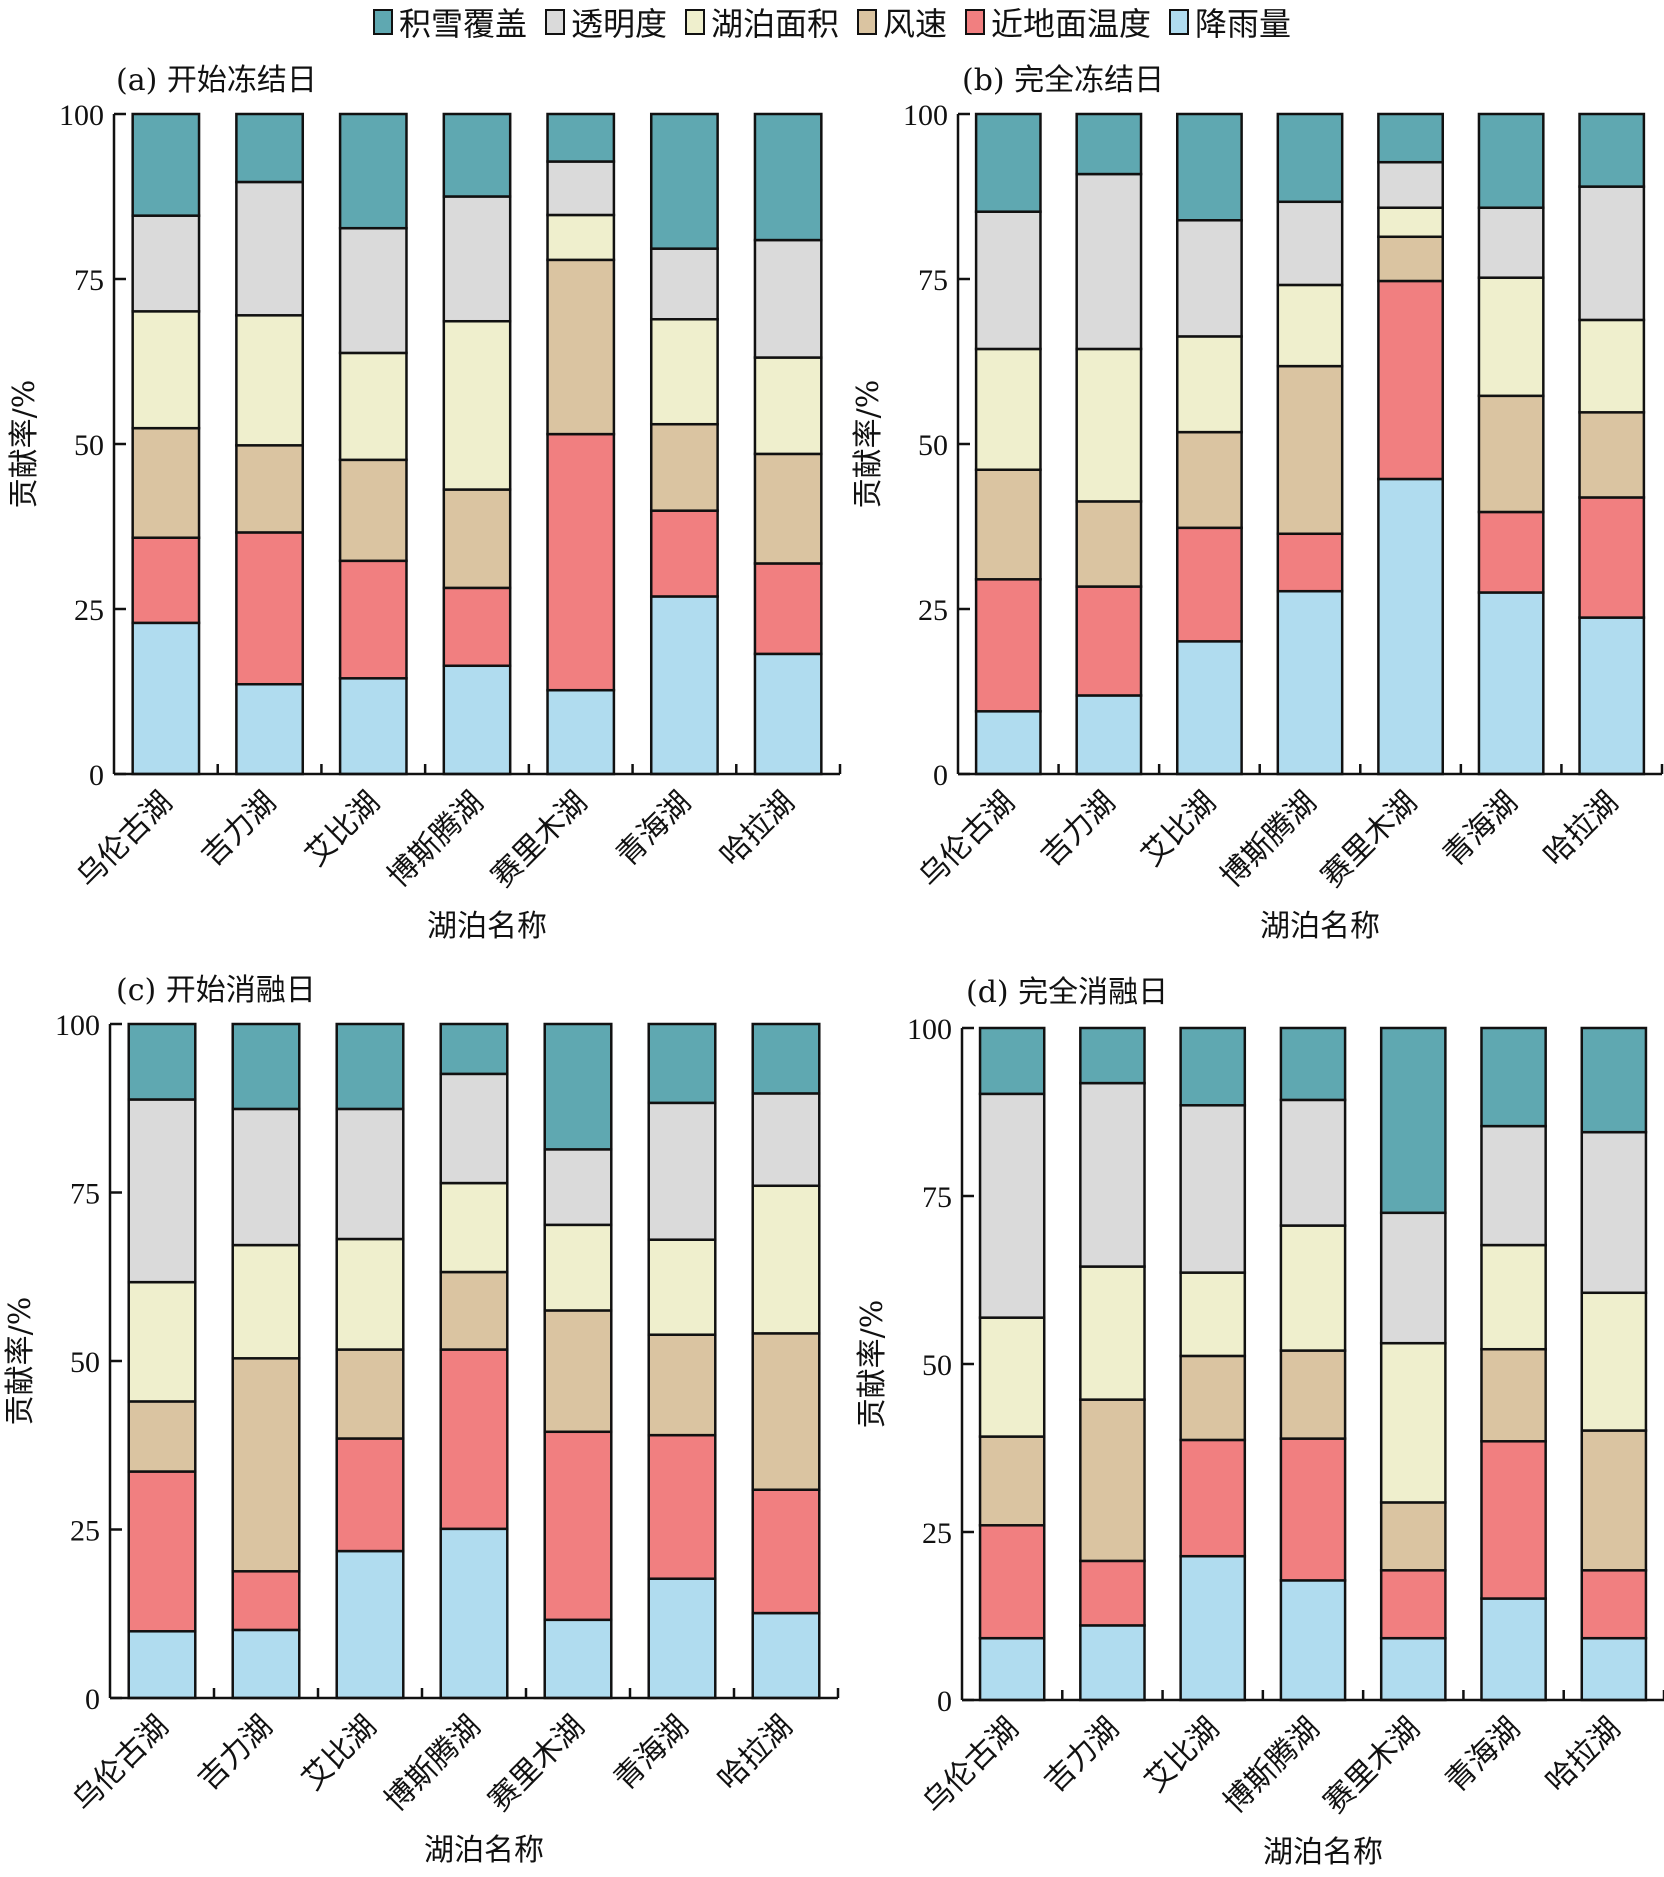 Image resolution: width=1664 pixels, height=1877 pixels. Describe the element at coordinates (694, 22) in the screenshot. I see `legend-swatch` at that location.